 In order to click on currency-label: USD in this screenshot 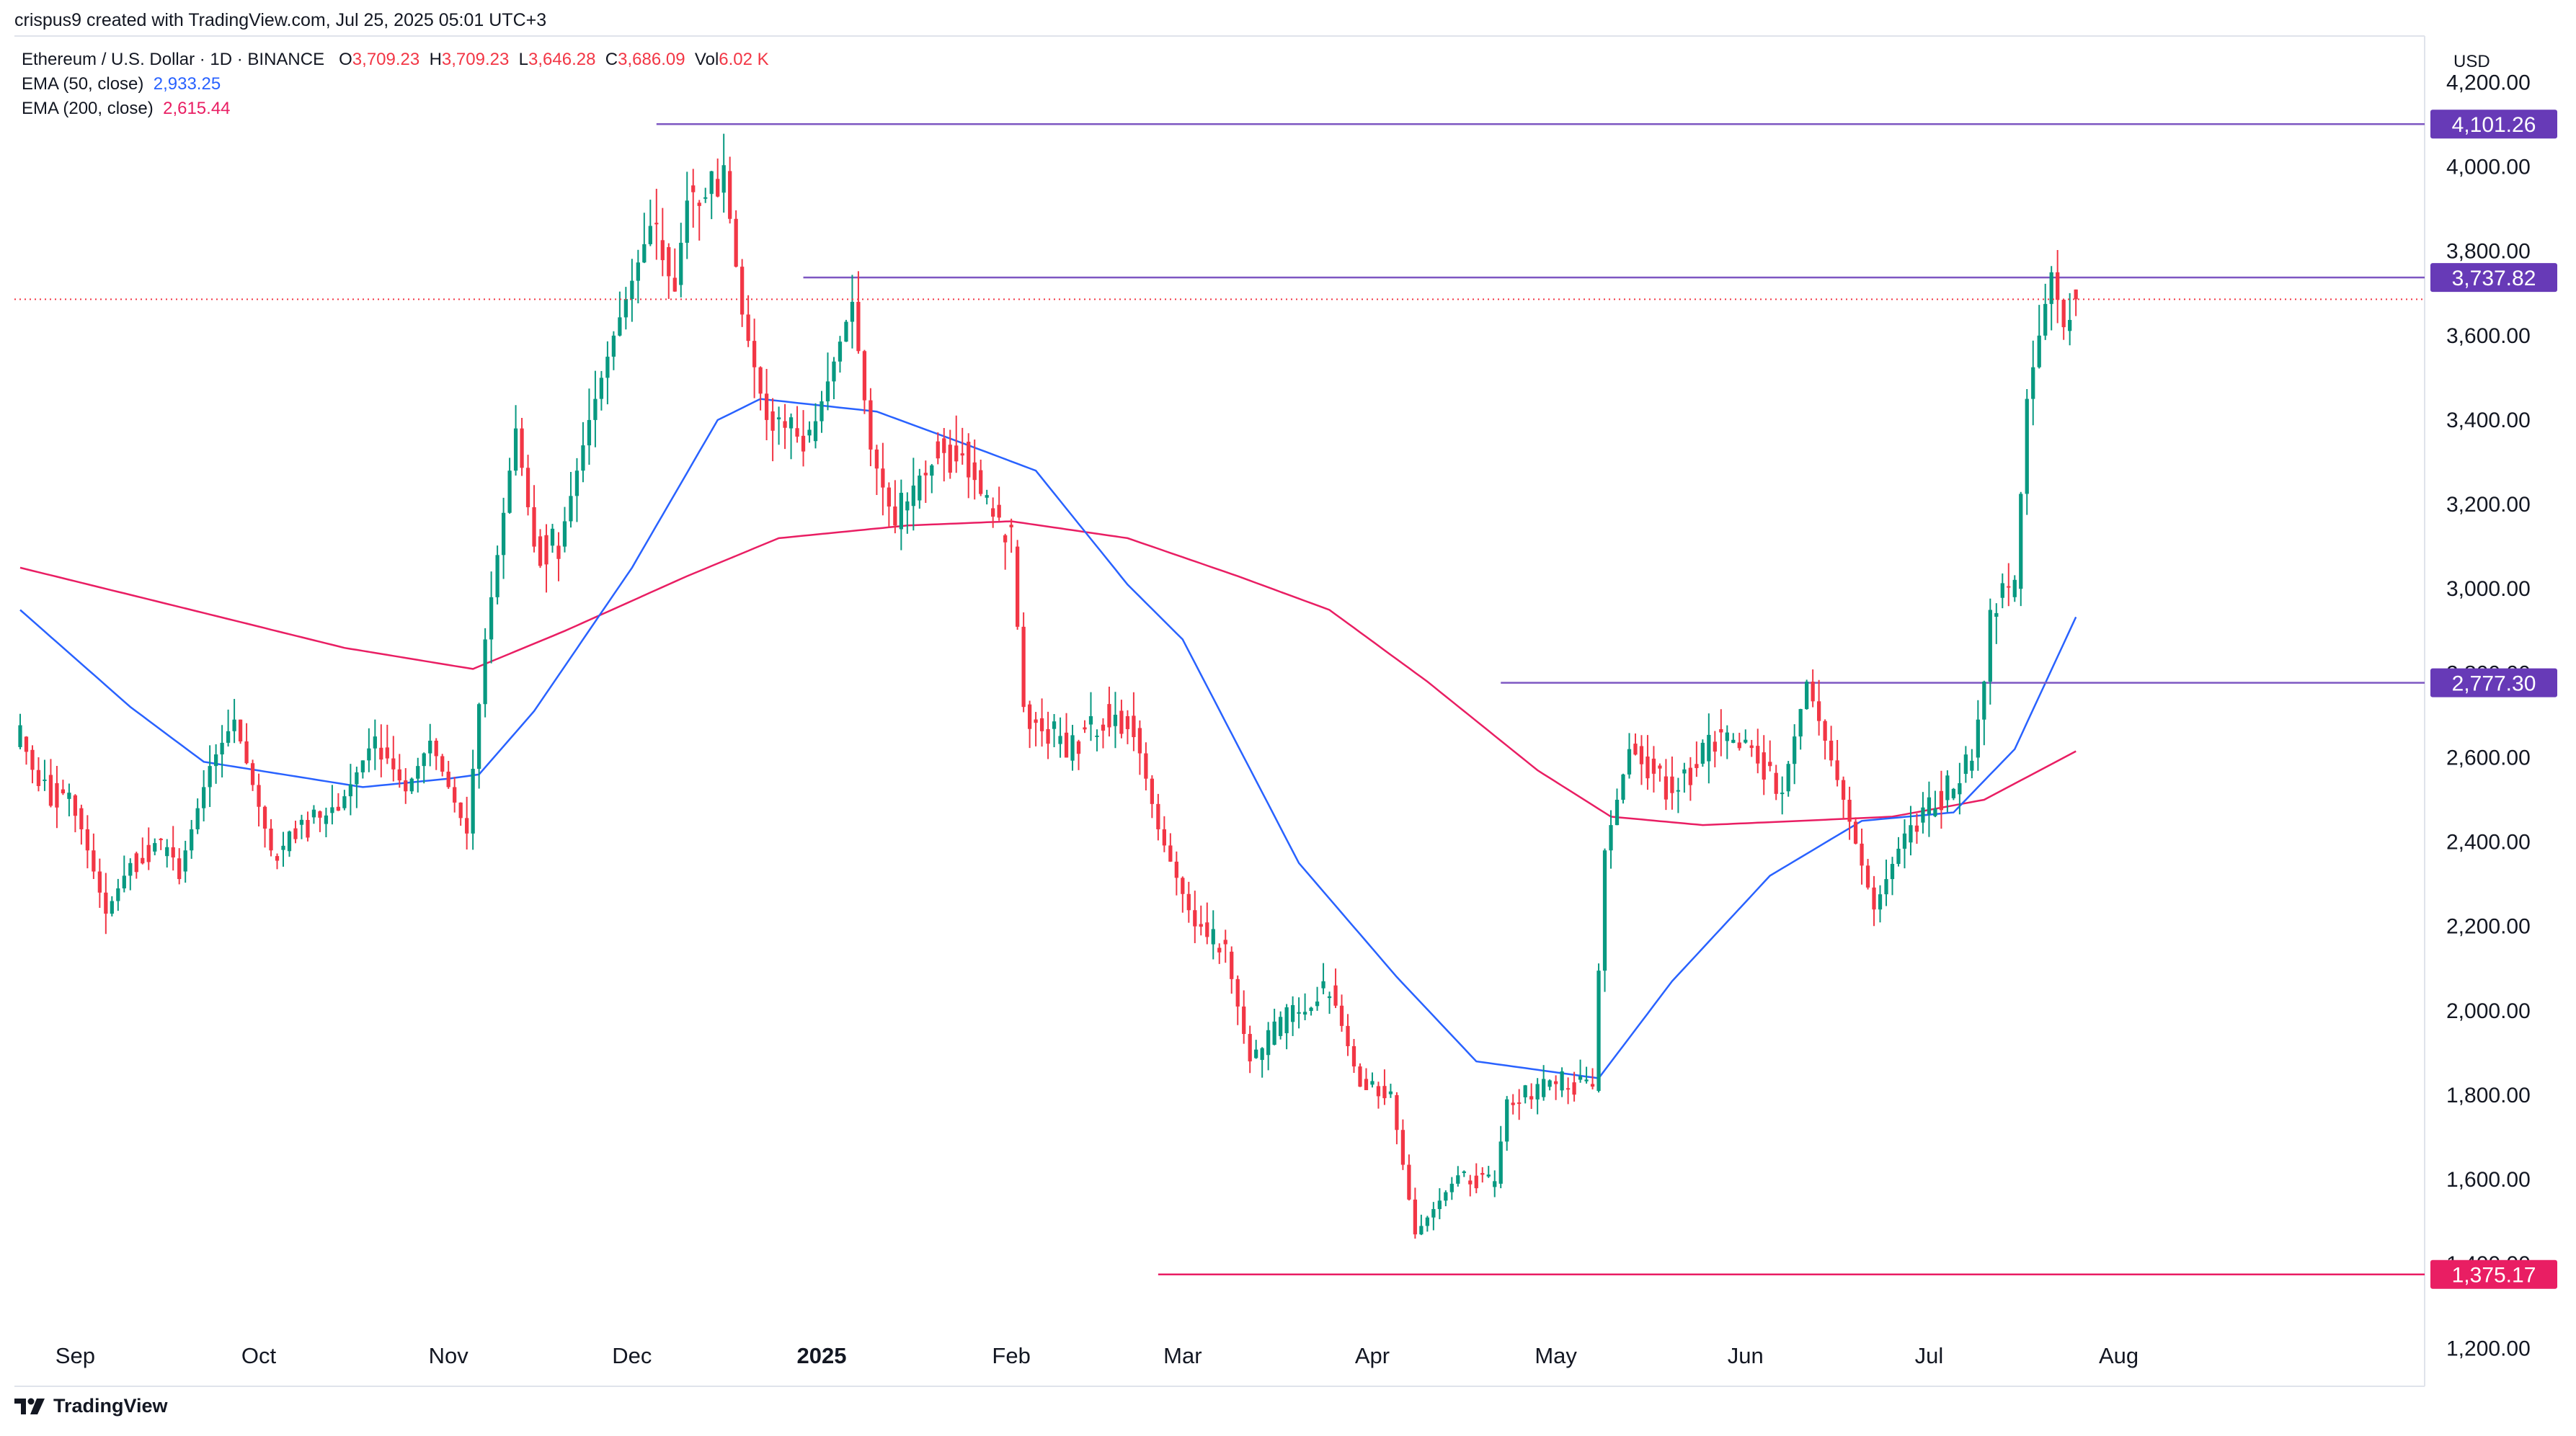, I will do `click(2471, 61)`.